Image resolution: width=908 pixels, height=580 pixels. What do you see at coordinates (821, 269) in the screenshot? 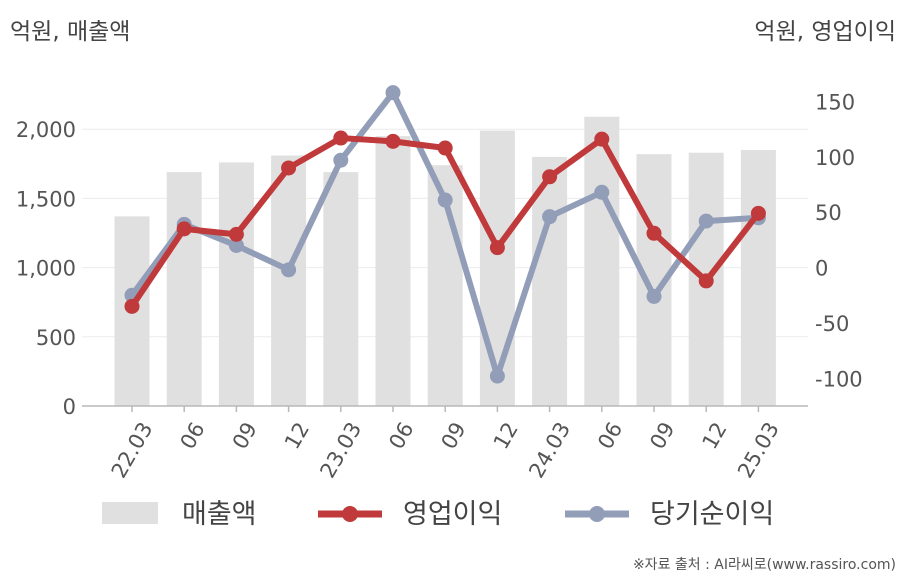
I see `right-tick-label: 0` at bounding box center [821, 269].